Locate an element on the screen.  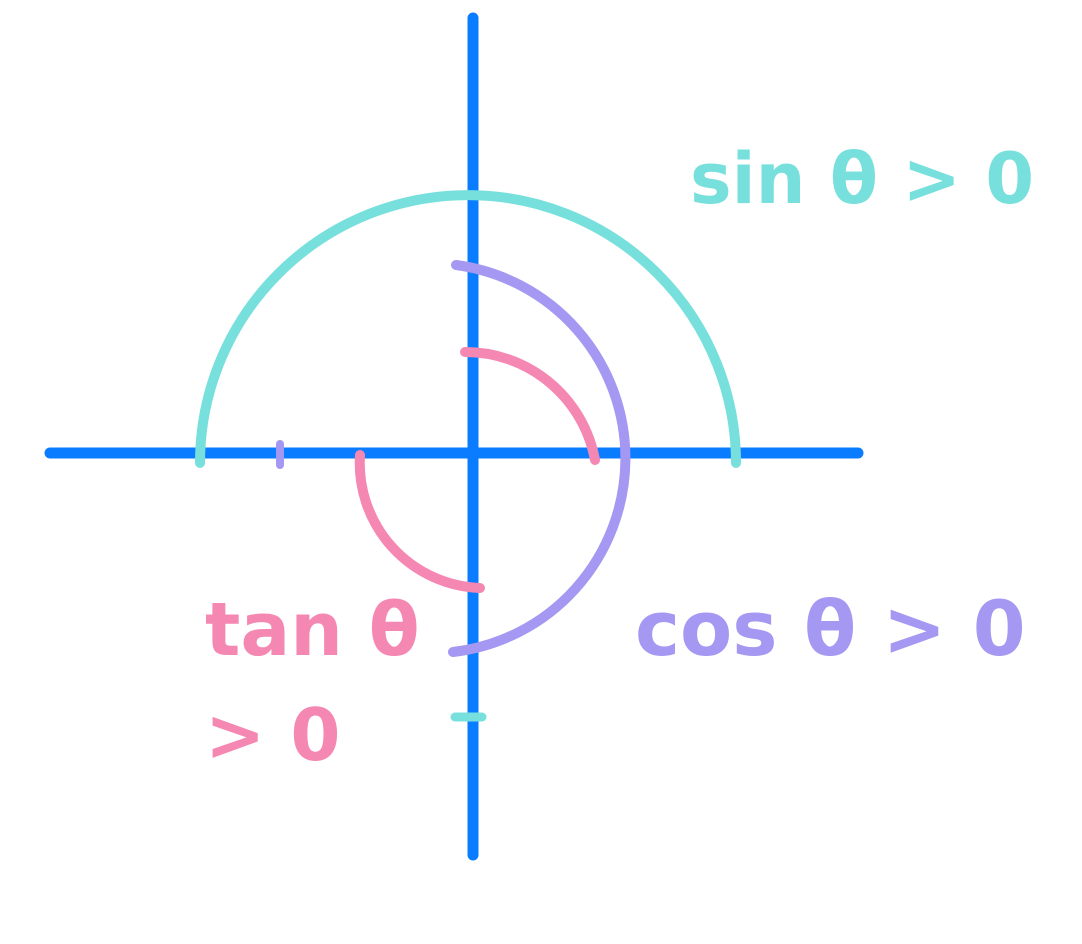
sin-positive-label: sin θ > 0 is located at coordinates (862, 179).